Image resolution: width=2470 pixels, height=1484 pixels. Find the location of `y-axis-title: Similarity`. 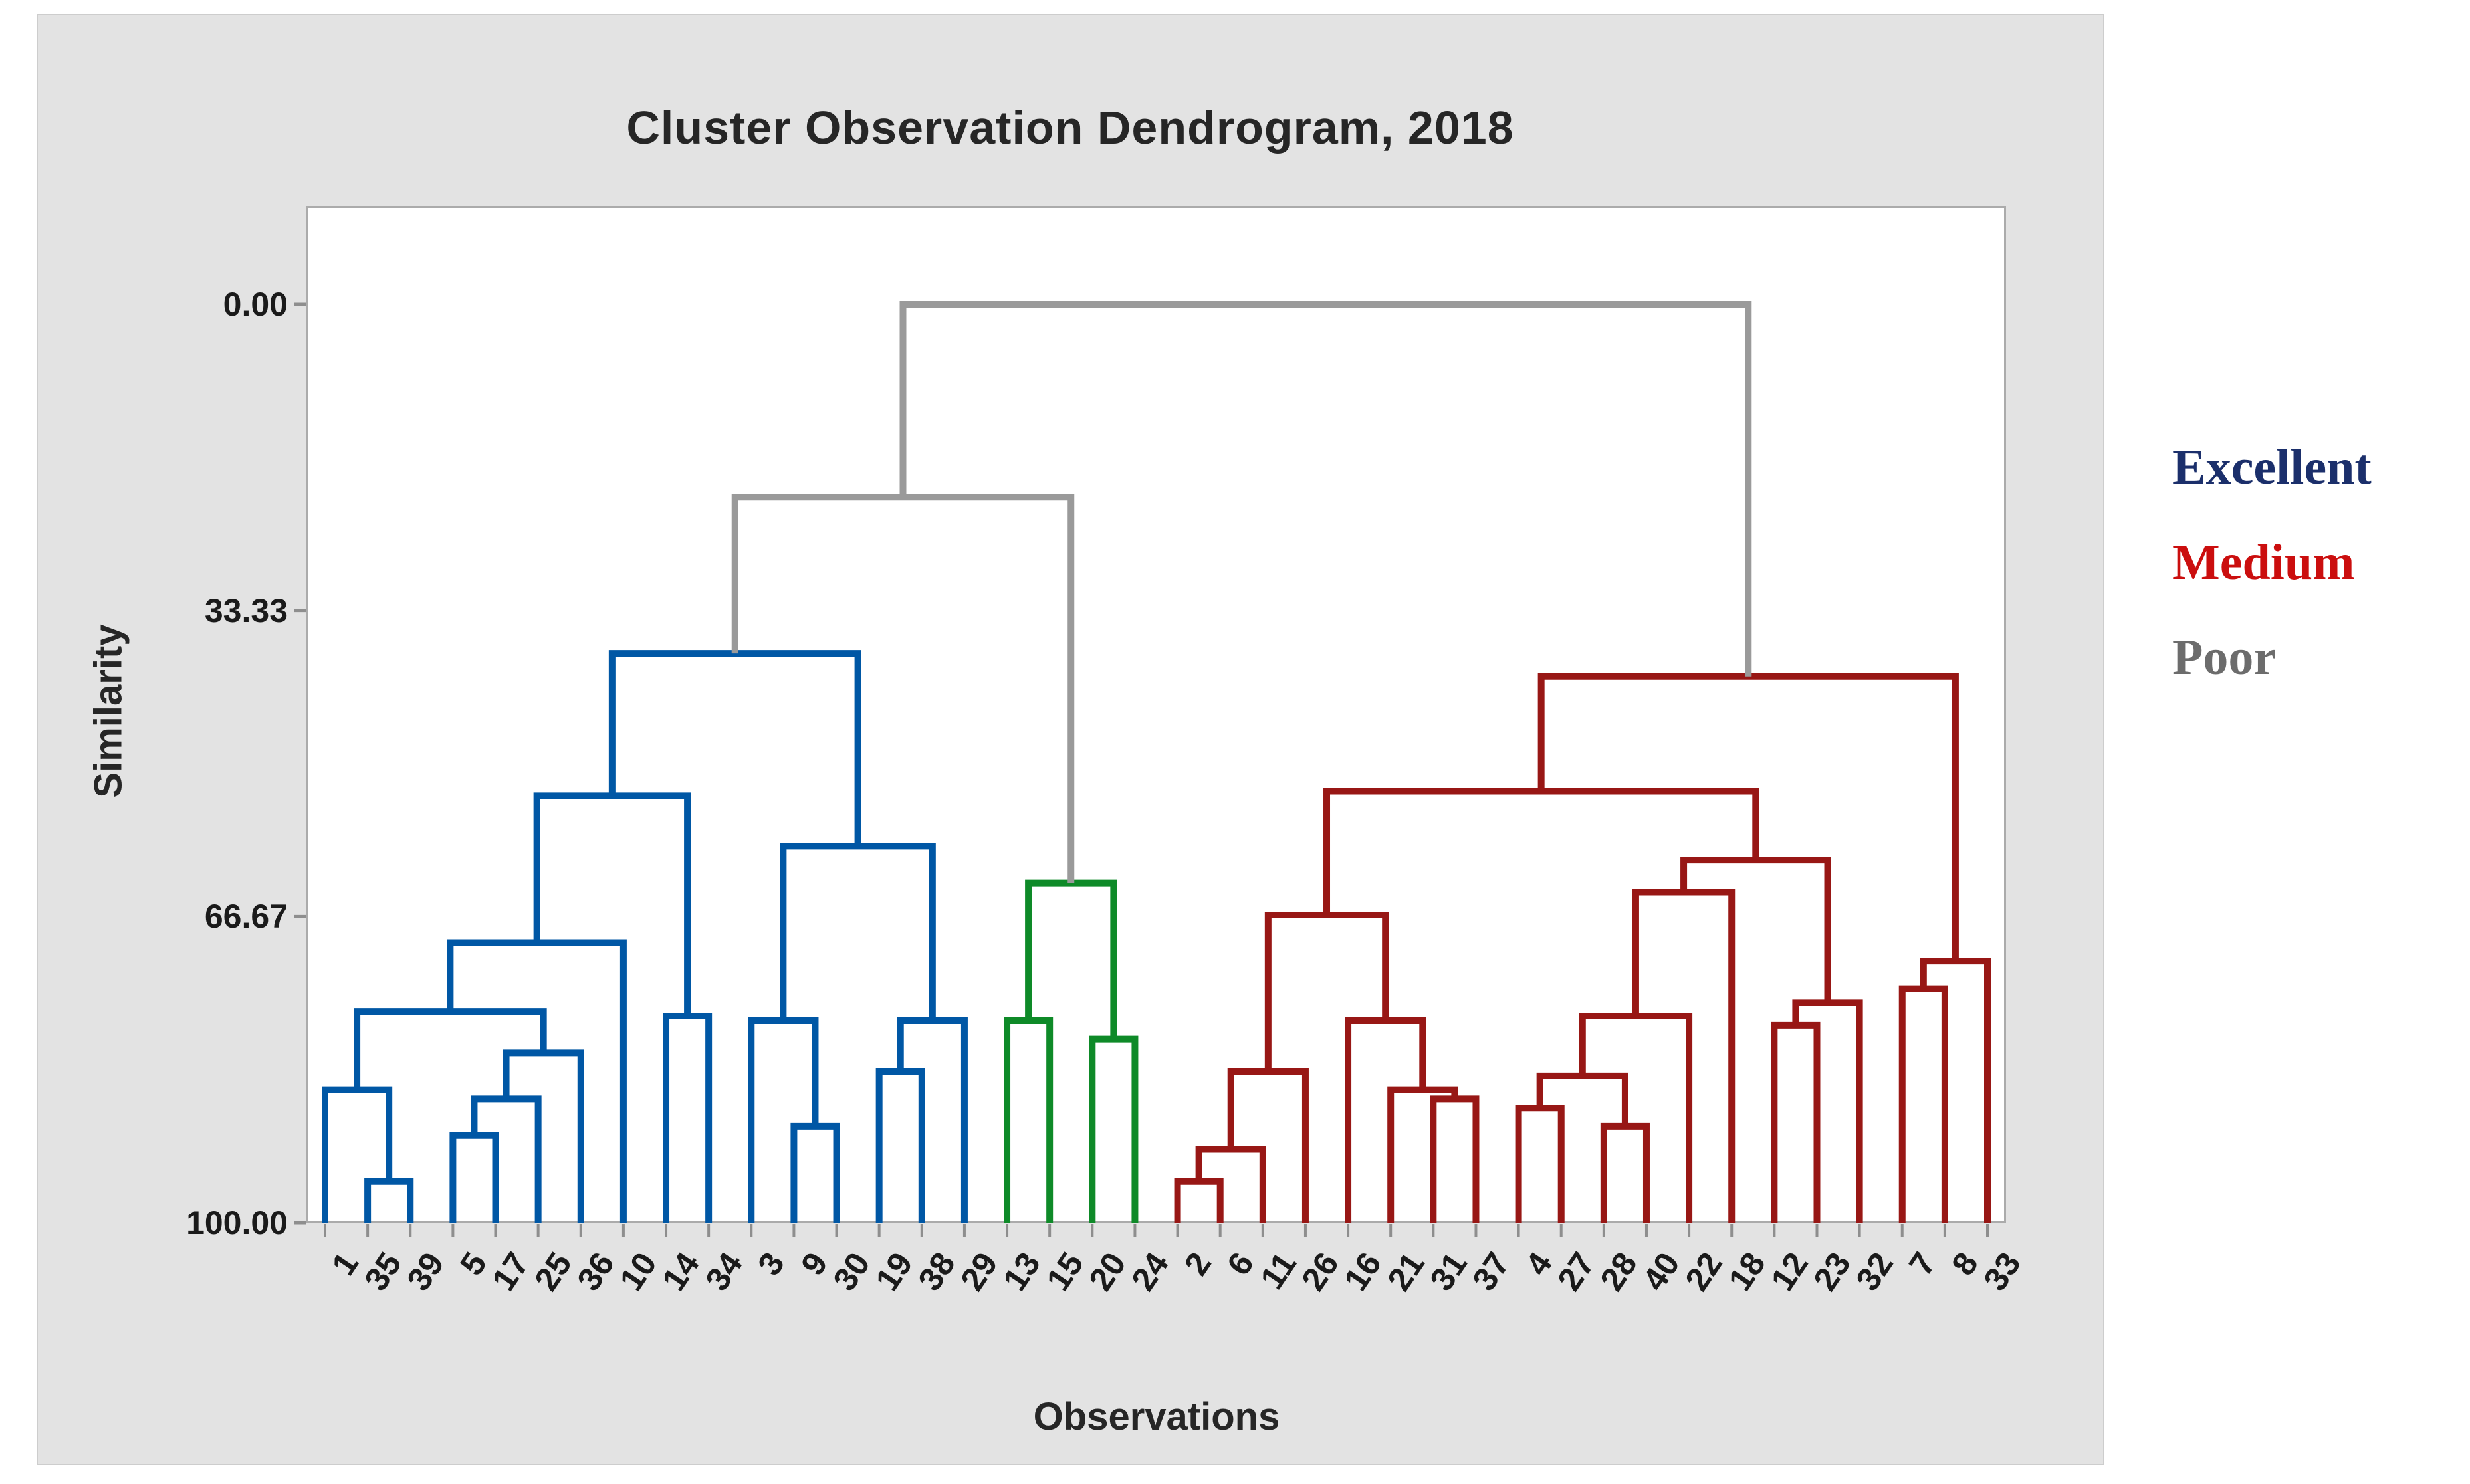

y-axis-title: Similarity is located at coordinates (108, 711).